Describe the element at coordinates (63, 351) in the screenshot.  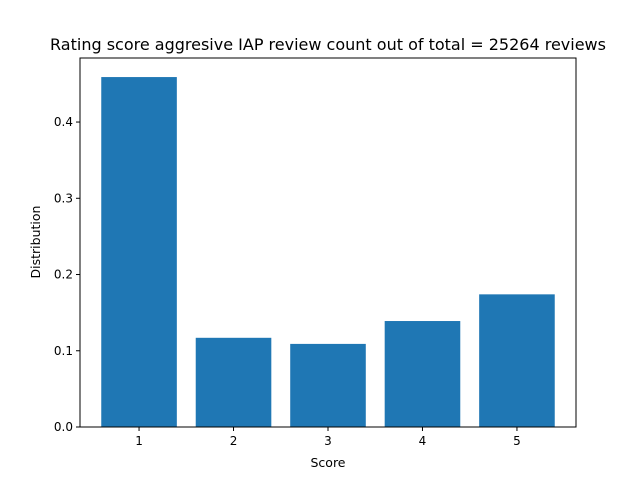
I see `y-tick-label: 0.1` at that location.